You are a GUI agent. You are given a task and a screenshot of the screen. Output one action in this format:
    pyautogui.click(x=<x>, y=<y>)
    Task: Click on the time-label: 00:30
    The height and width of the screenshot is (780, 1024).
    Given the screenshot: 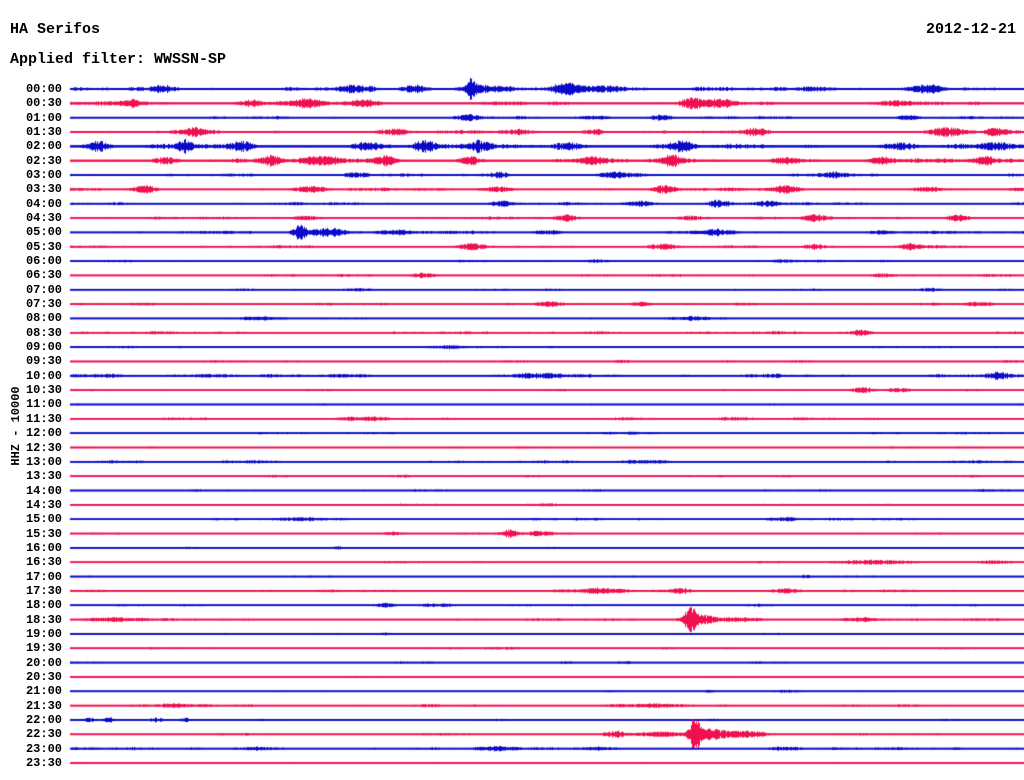 What is the action you would take?
    pyautogui.click(x=43, y=103)
    